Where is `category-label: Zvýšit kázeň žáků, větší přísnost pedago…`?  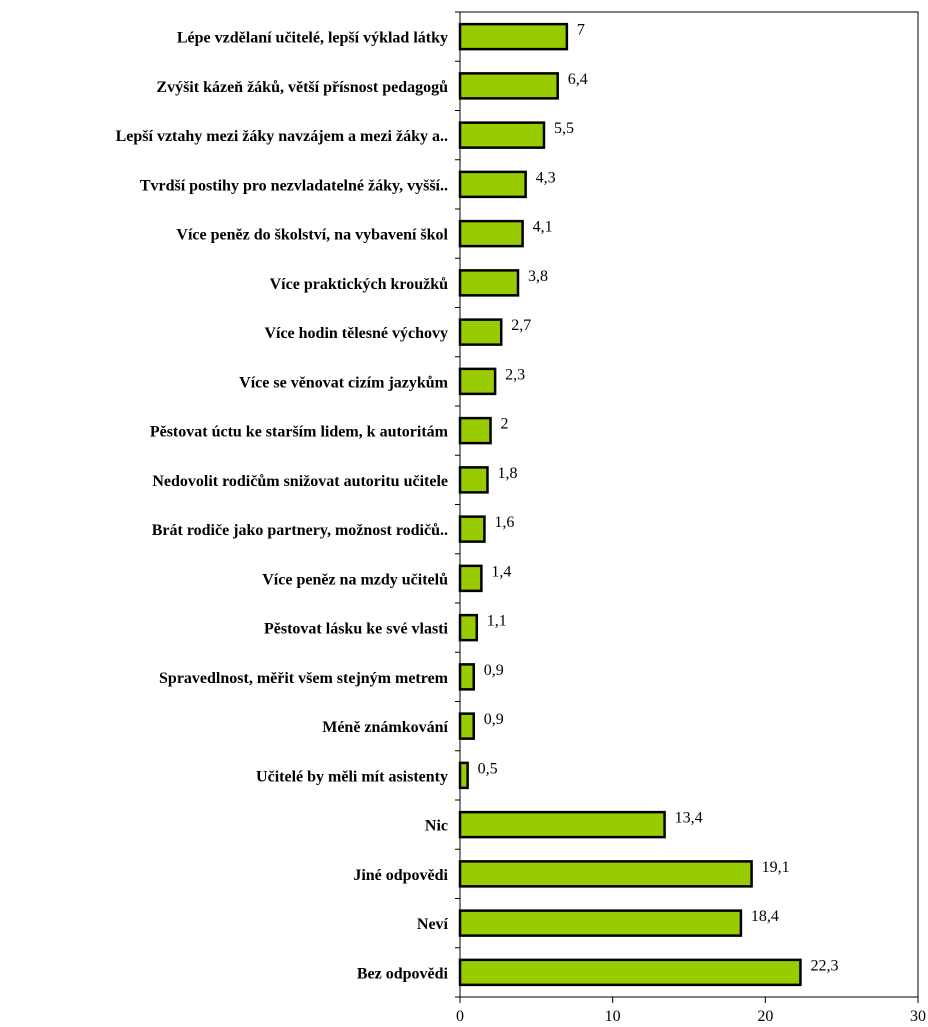
category-label: Zvýšit kázeň žáků, větší přísnost pedago… is located at coordinates (302, 87).